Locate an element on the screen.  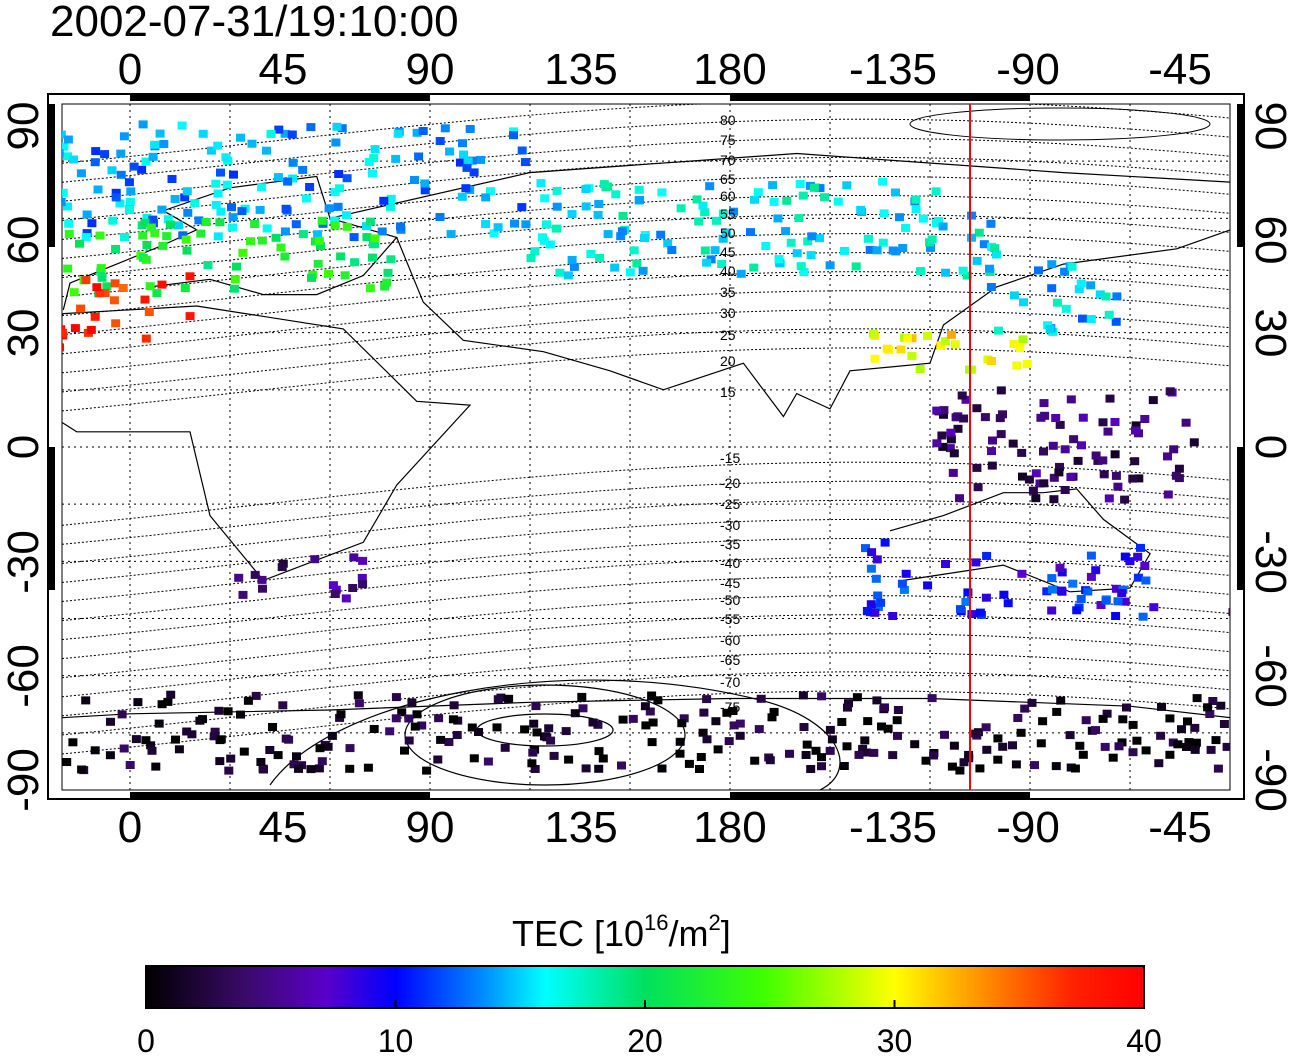
latitude-tick-label: 30 is located at coordinates (1269, 333).